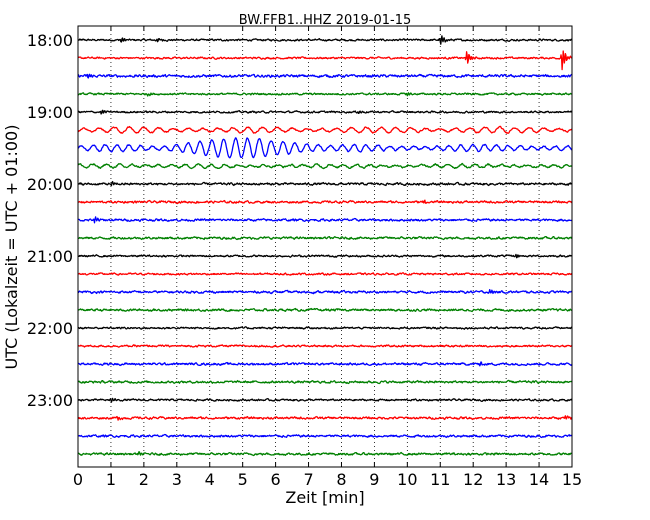 The height and width of the screenshot is (520, 650). I want to click on trace-1900, so click(325, 112).